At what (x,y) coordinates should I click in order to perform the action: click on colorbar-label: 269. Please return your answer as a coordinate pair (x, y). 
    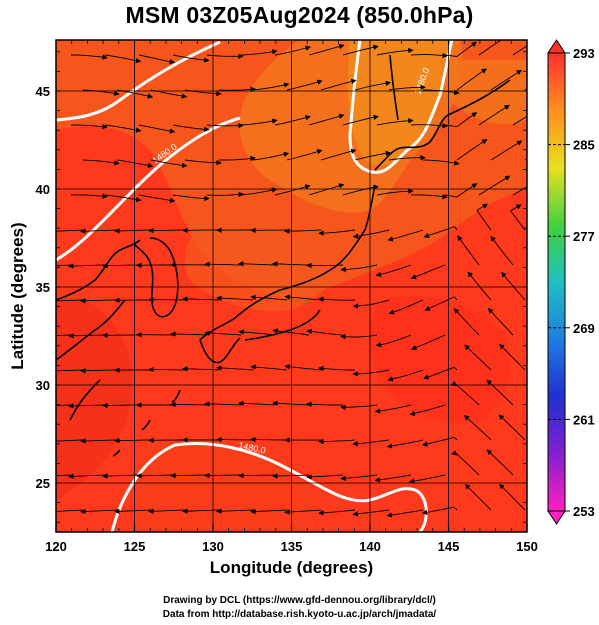
    Looking at the image, I should click on (584, 328).